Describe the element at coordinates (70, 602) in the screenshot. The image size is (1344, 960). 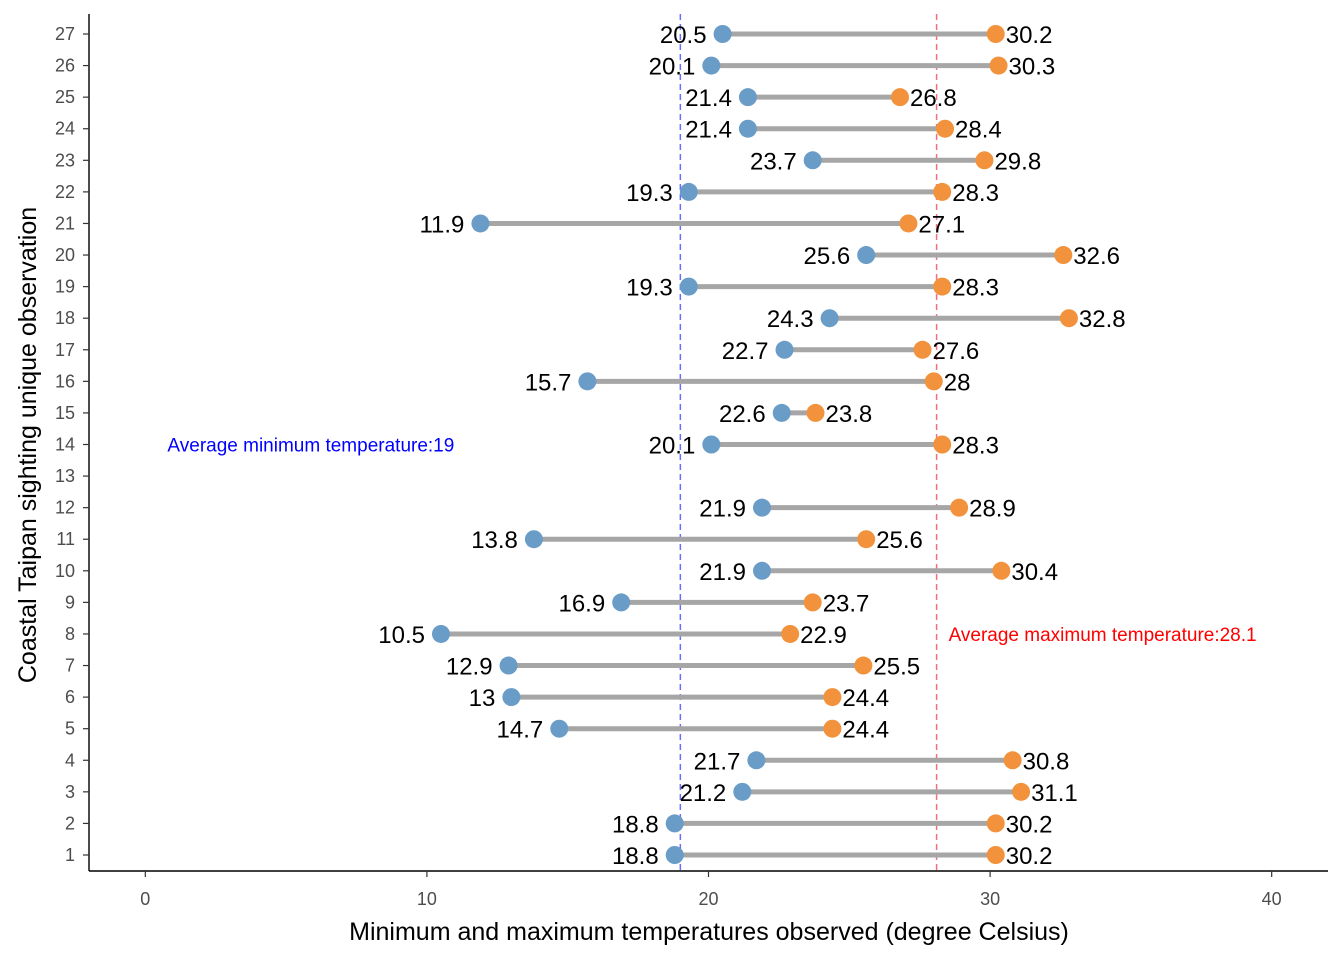
I see `y-tick-label: 9` at that location.